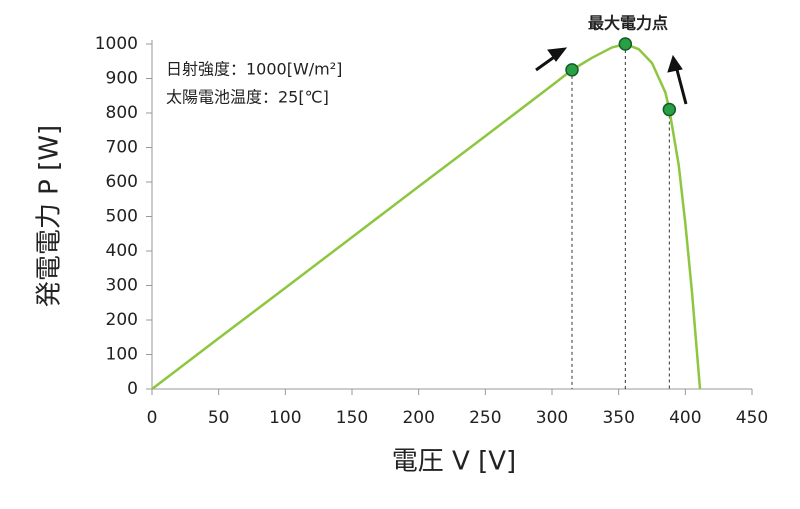  I want to click on y-tick-label: 900, so click(122, 79).